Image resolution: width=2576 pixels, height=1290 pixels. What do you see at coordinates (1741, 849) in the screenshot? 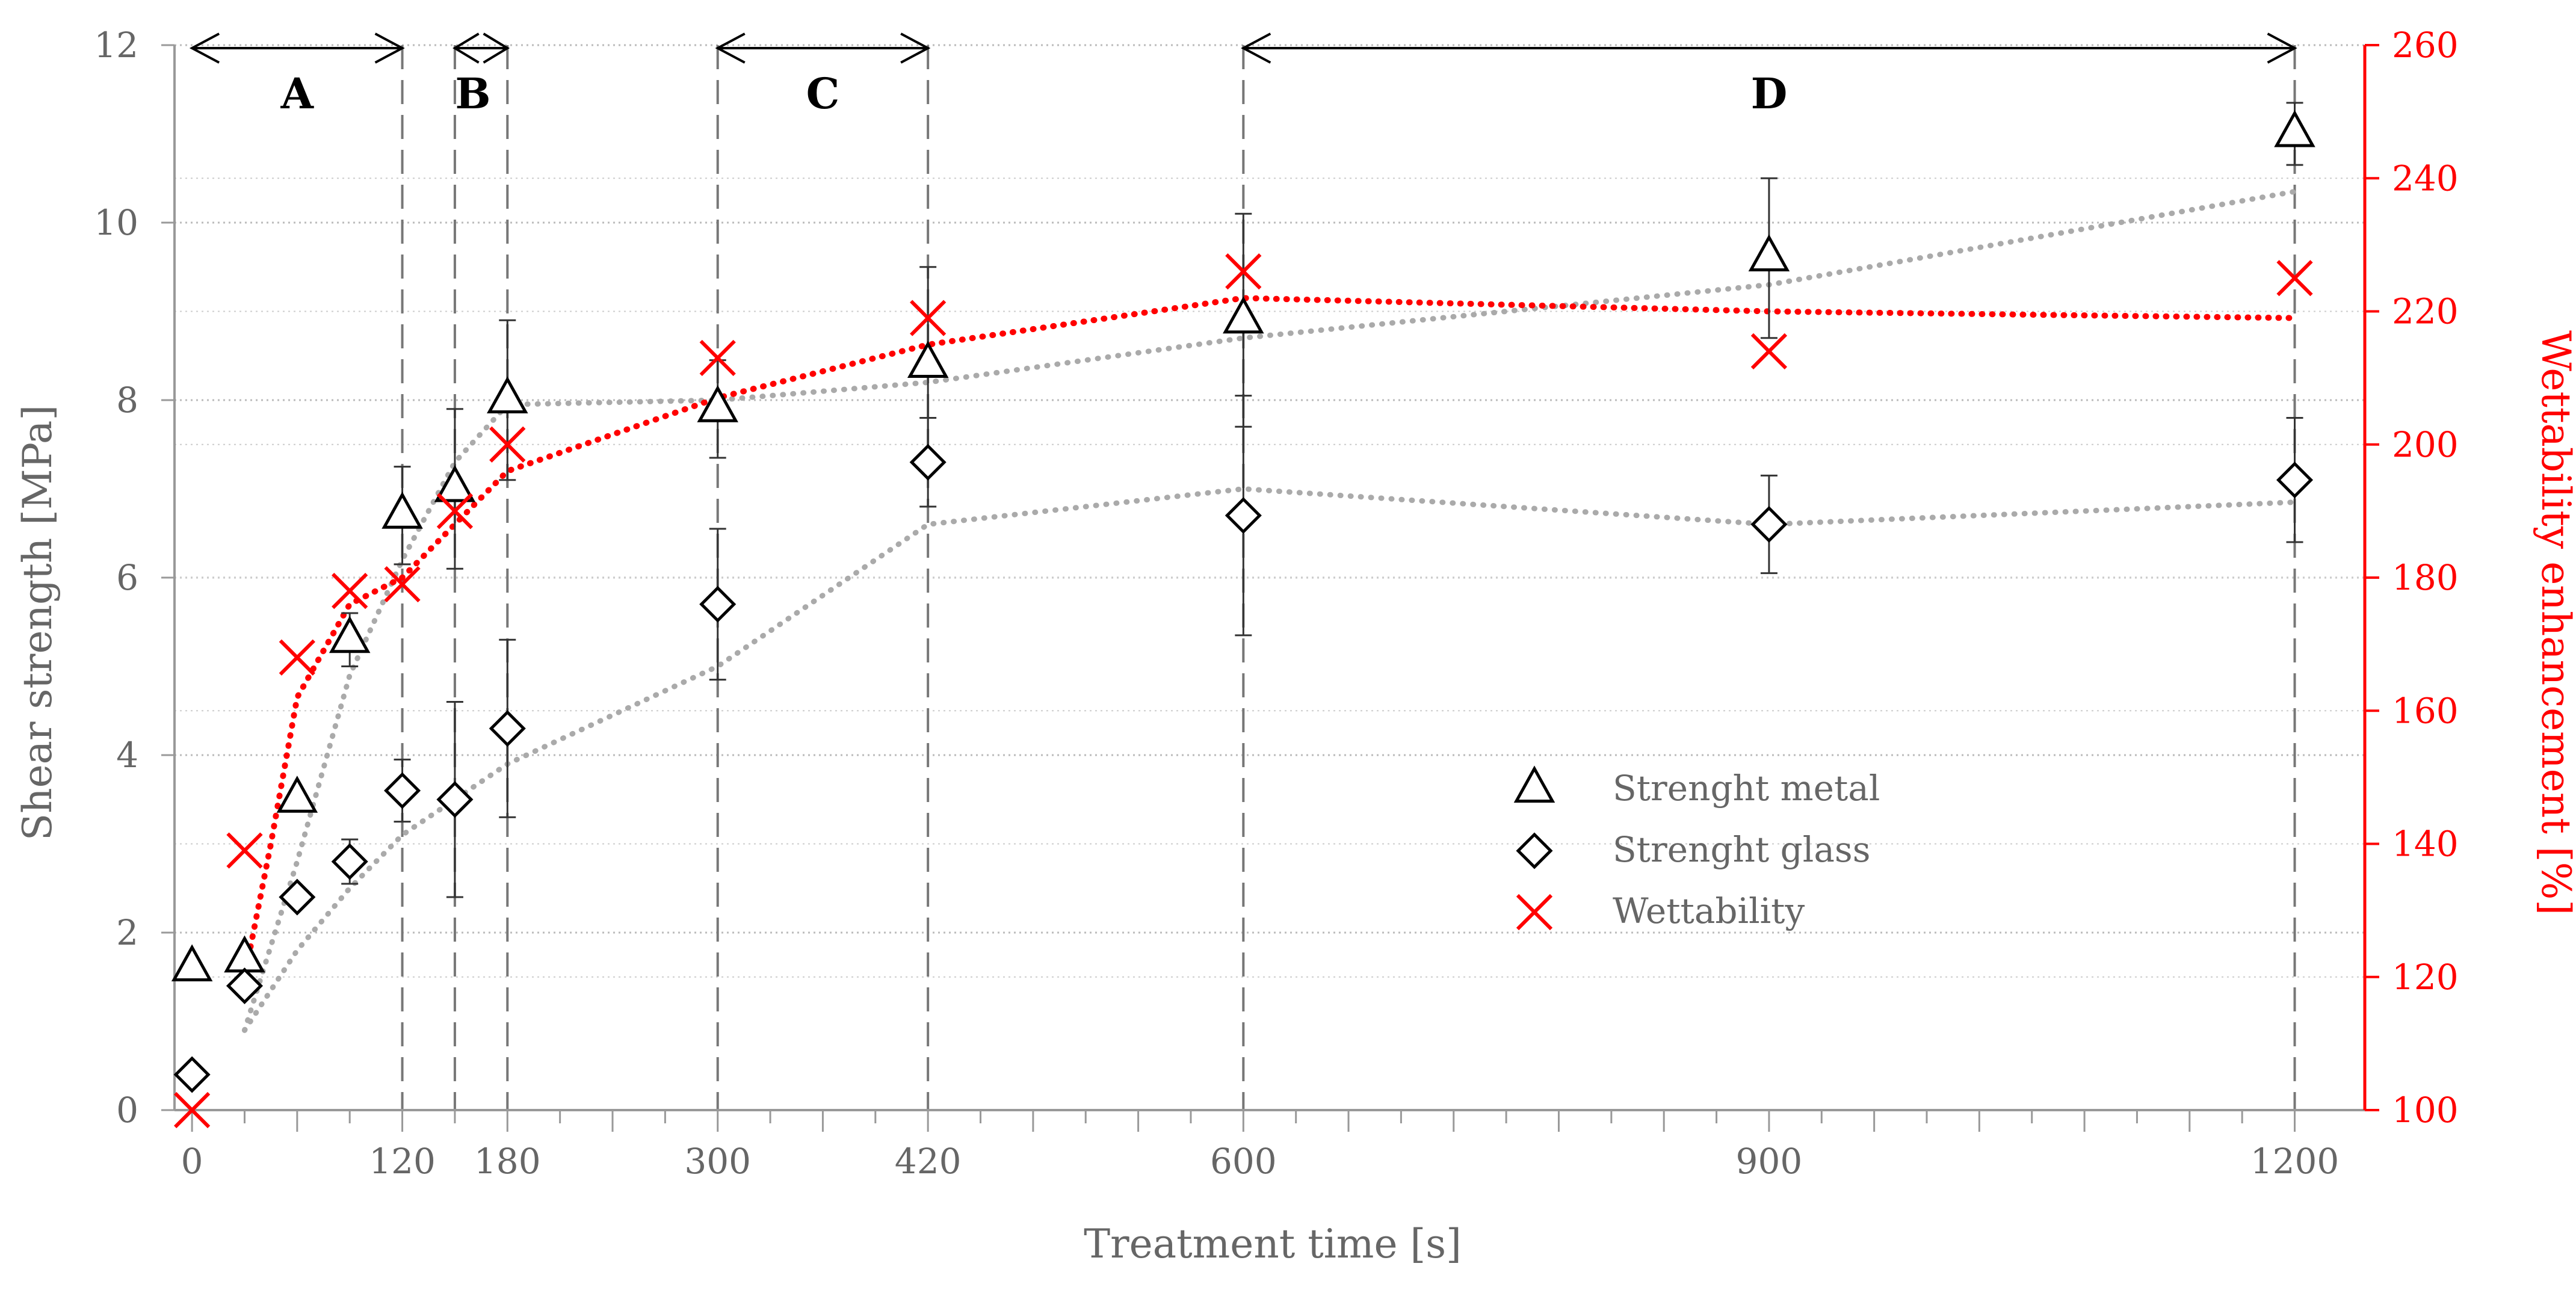
I see `legend-label-glass: Strenght glass` at bounding box center [1741, 849].